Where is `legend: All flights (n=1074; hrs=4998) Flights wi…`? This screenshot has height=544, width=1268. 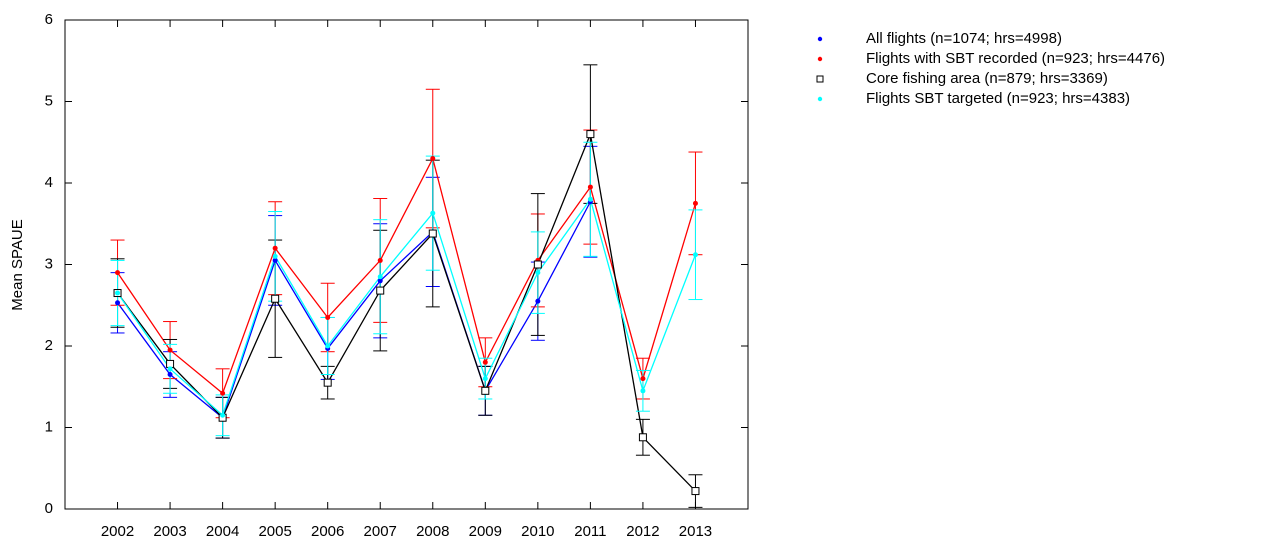
legend: All flights (n=1074; hrs=4998) Flights wi… is located at coordinates (990, 68).